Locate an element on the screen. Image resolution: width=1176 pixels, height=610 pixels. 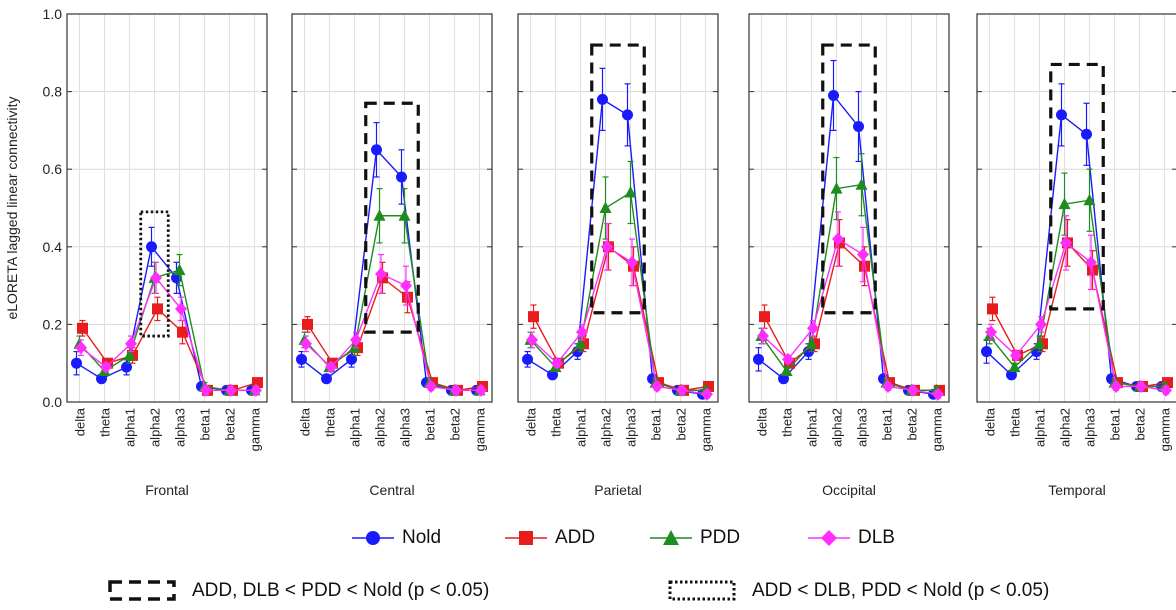
y-tick-label: 0.8 is located at coordinates (53, 92).